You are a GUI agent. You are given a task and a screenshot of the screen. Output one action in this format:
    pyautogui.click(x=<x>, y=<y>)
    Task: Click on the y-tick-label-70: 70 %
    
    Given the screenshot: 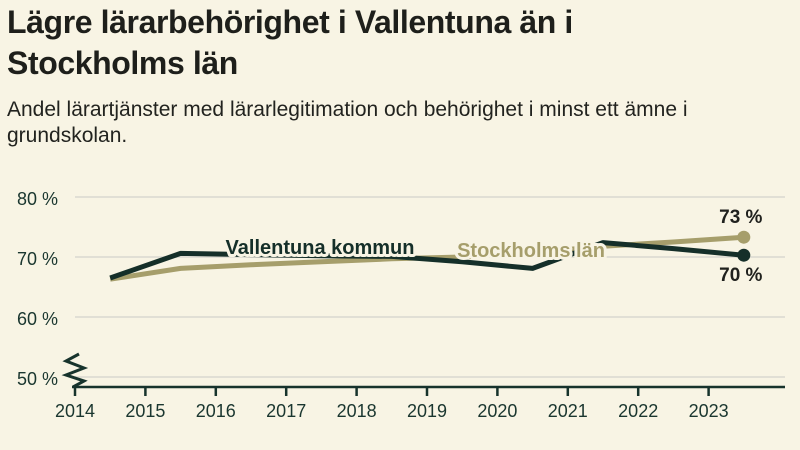 What is the action you would take?
    pyautogui.click(x=37, y=259)
    